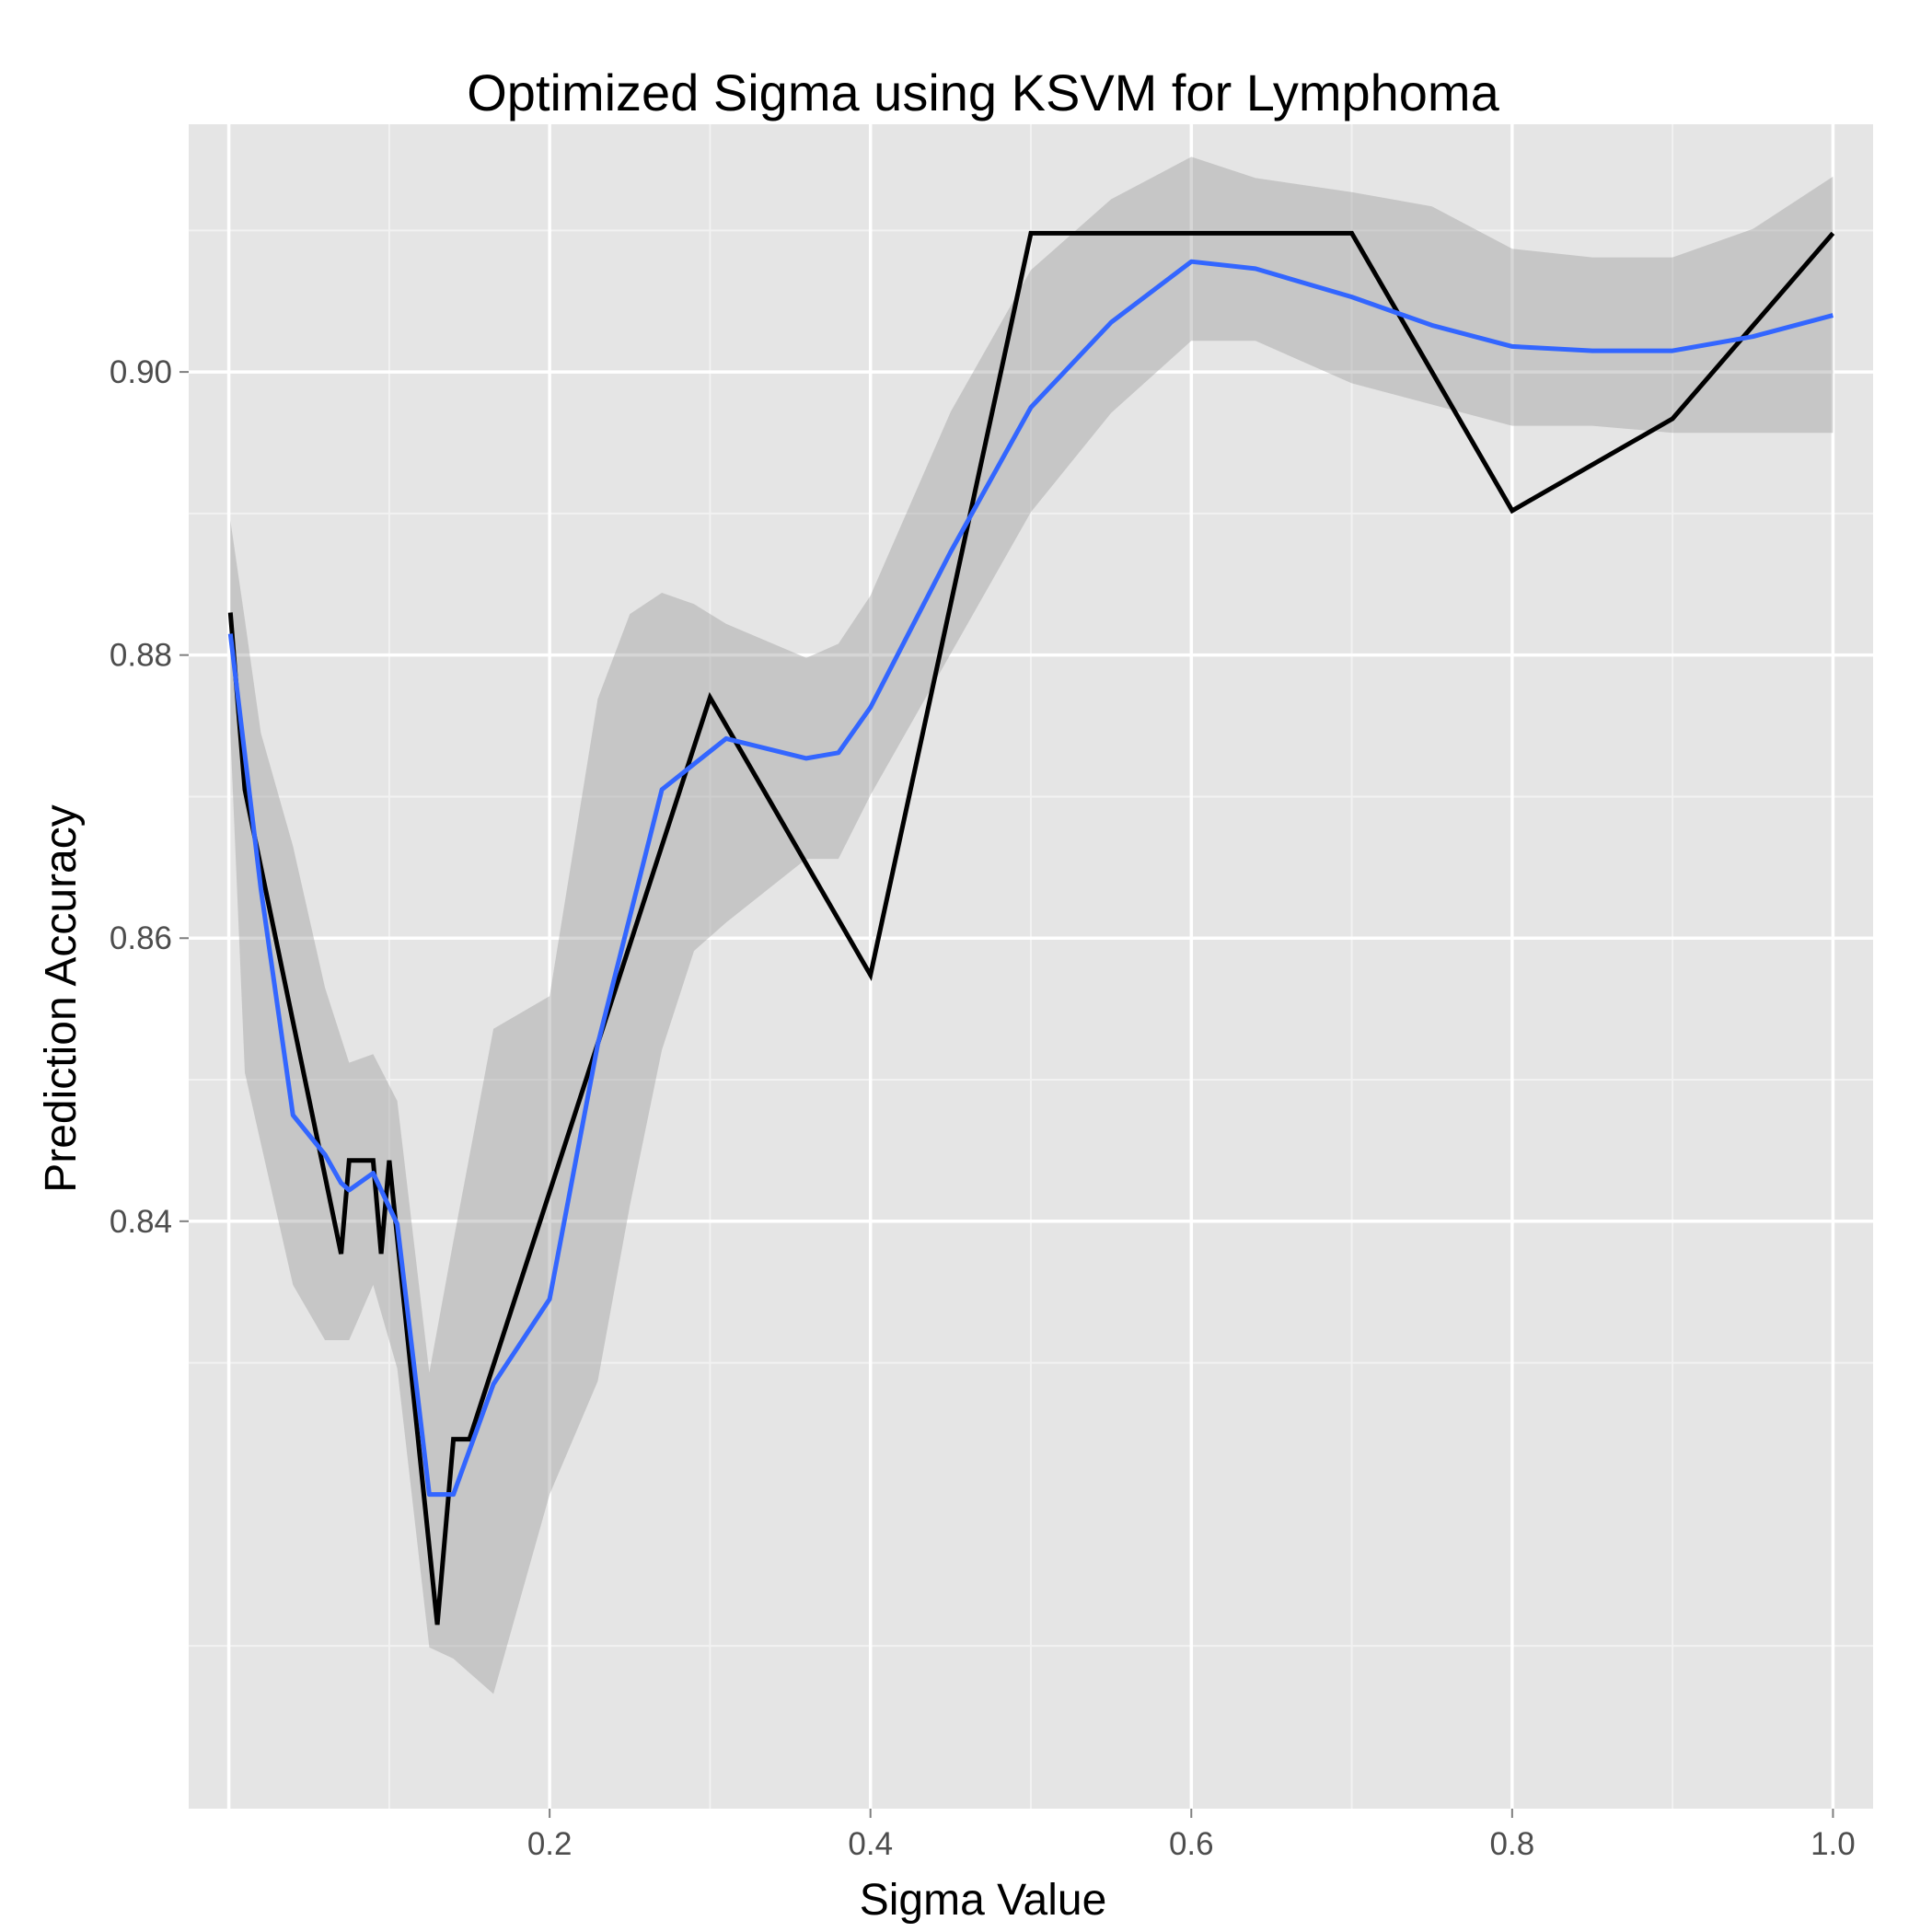 The image size is (1932, 1932). I want to click on x-tick-label: 1.0, so click(1834, 1844).